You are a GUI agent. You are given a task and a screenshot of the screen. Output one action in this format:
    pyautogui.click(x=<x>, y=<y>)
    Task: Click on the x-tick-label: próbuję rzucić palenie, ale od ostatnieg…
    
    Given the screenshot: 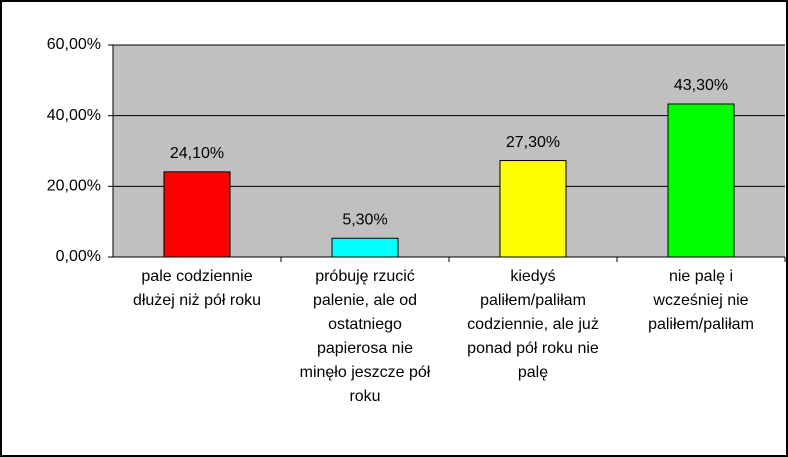 What is the action you would take?
    pyautogui.click(x=365, y=336)
    